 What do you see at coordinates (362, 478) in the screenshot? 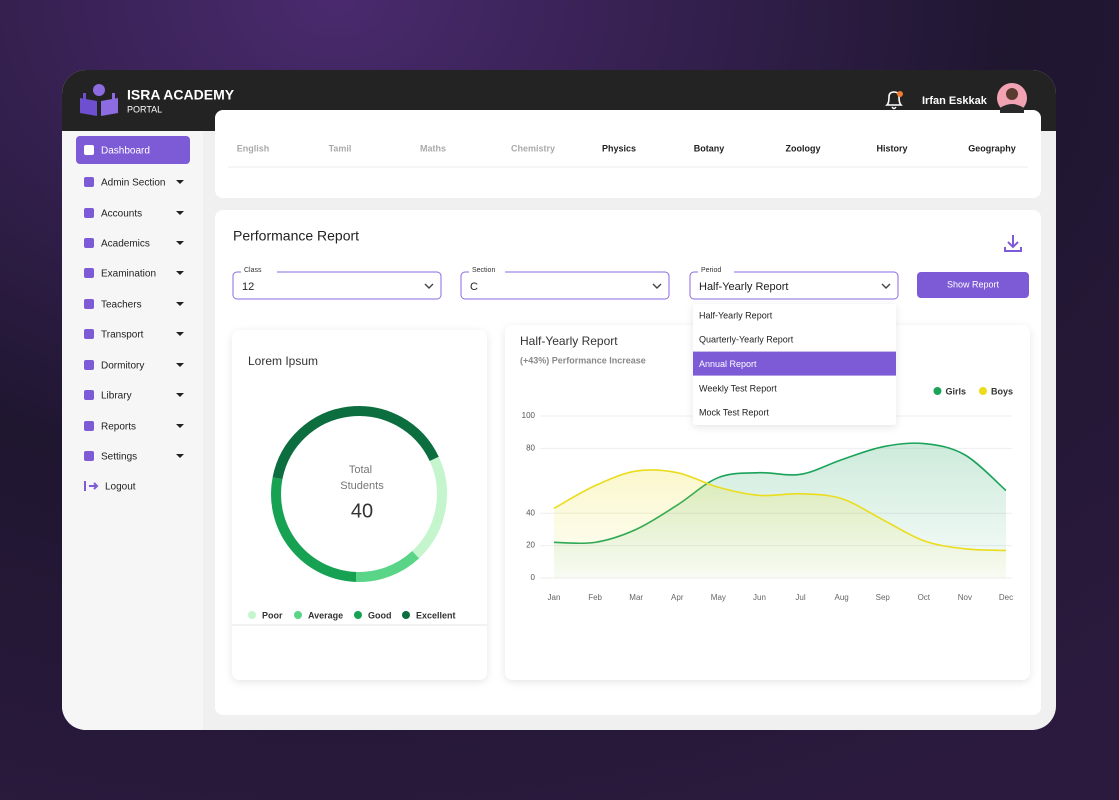
I see `center-label: Total Students` at bounding box center [362, 478].